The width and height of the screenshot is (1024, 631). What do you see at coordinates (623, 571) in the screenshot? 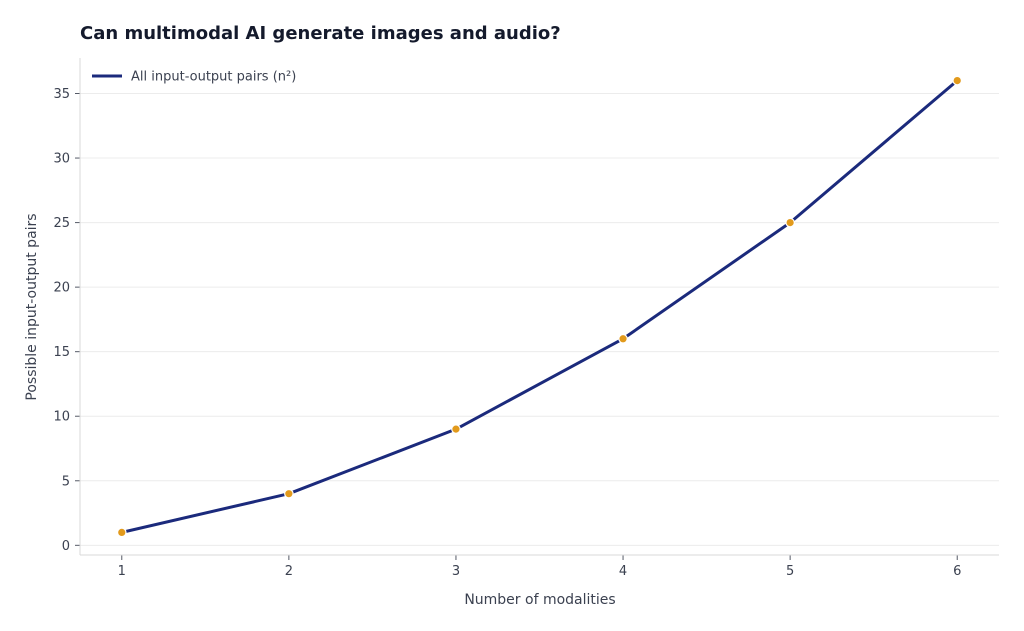
I see `x-tick-label: 4` at bounding box center [623, 571].